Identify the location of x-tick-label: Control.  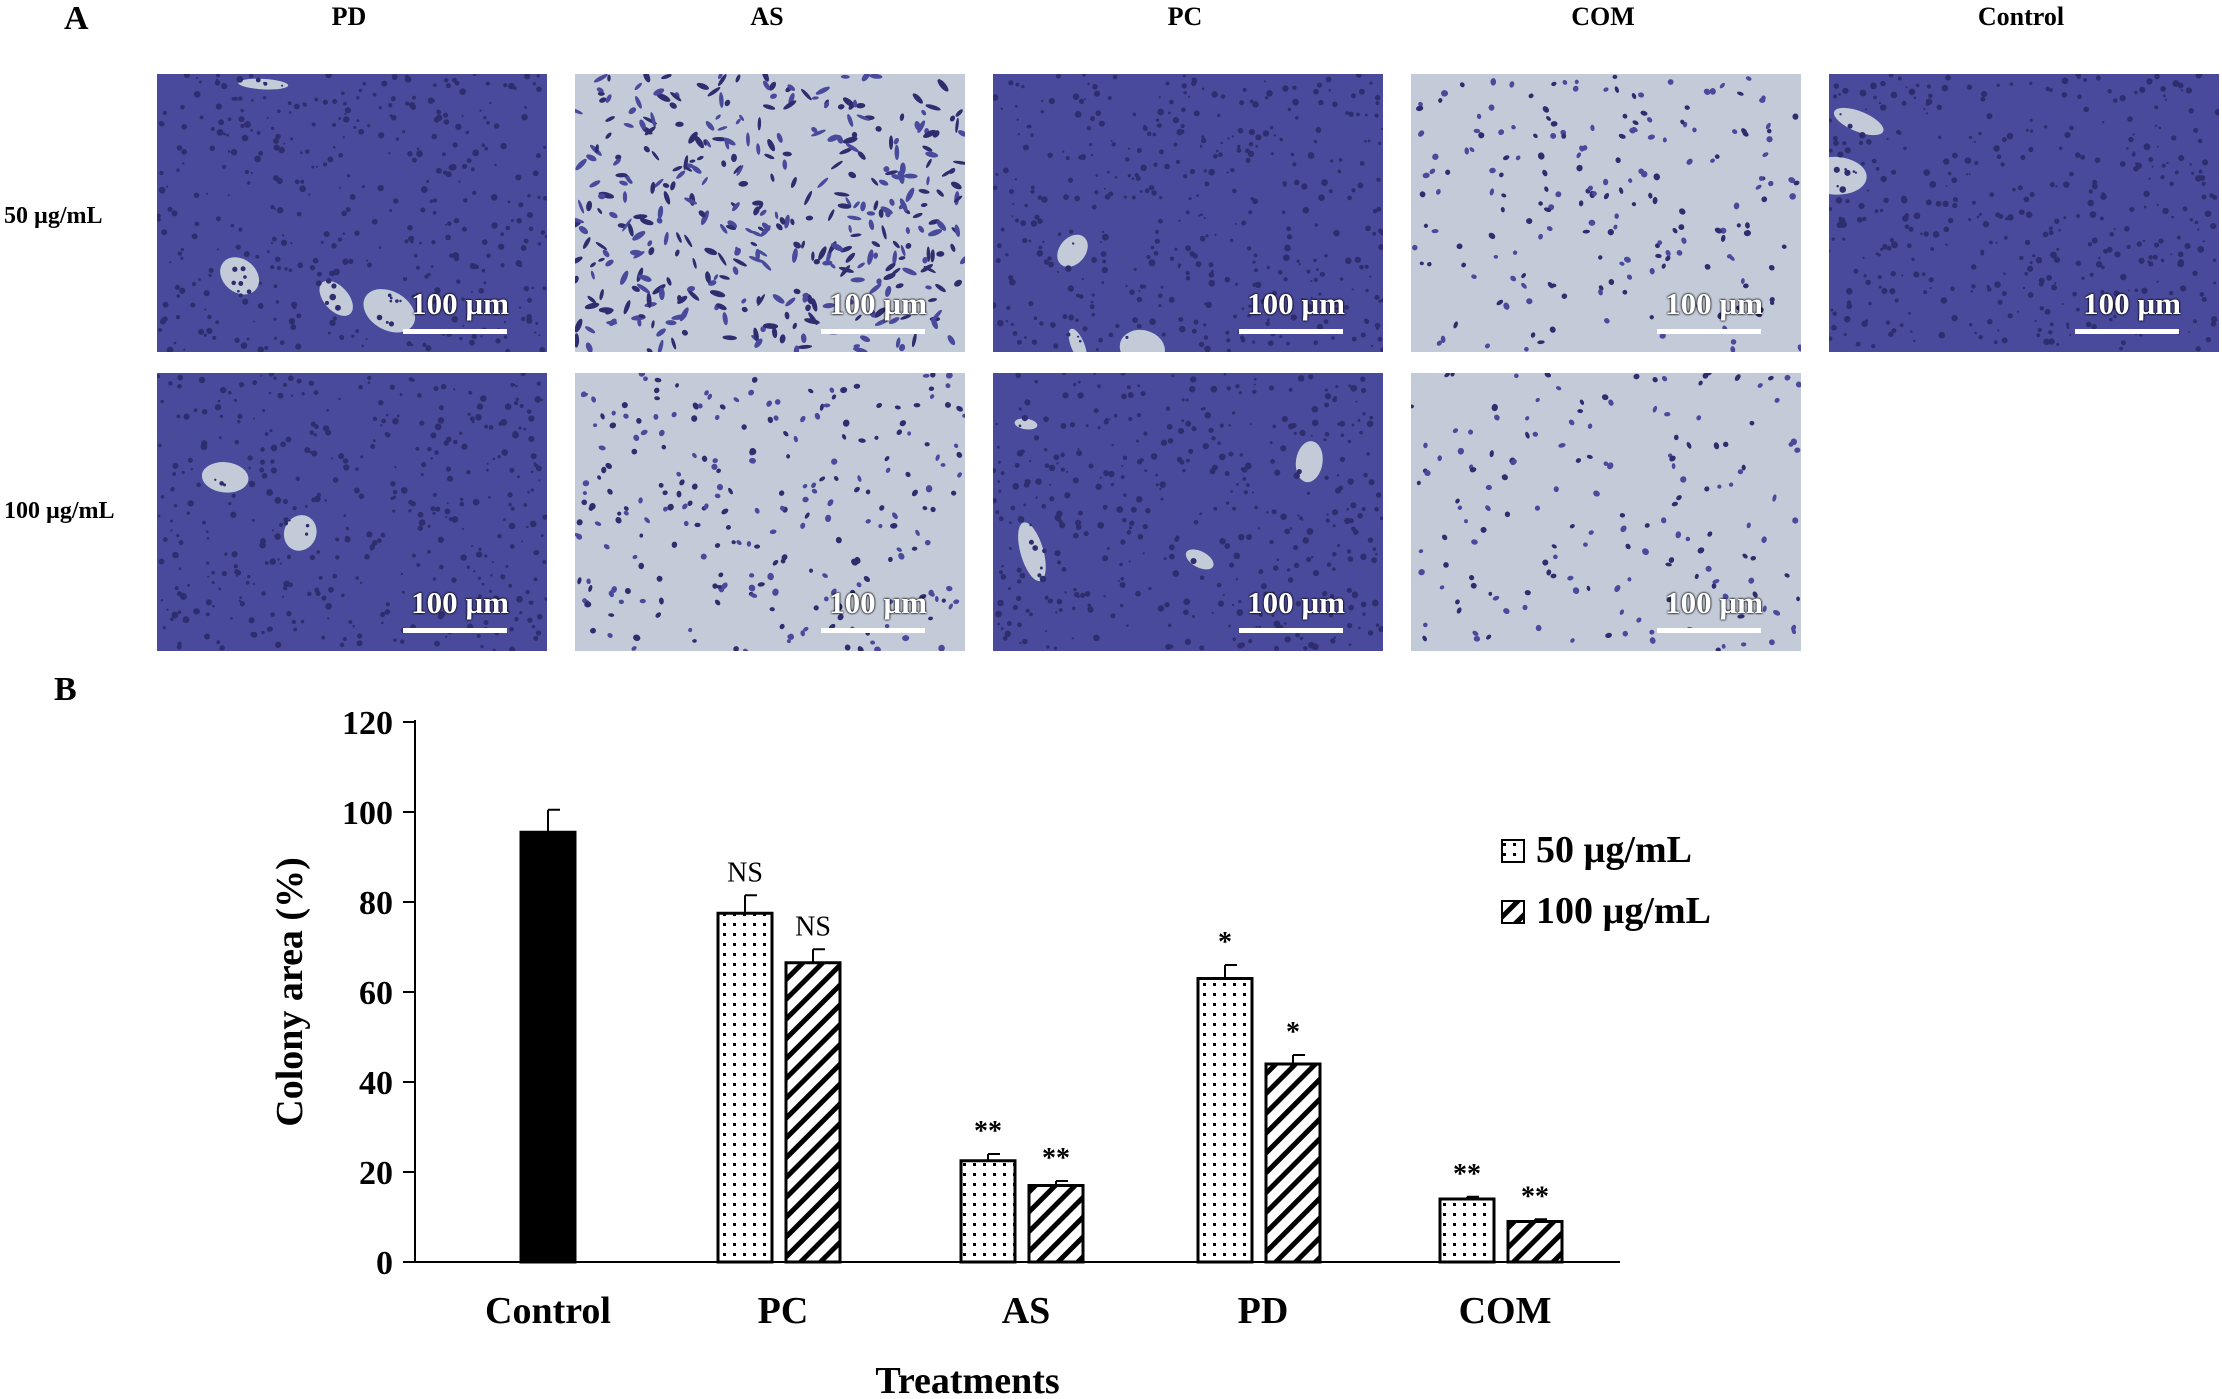
(548, 1311).